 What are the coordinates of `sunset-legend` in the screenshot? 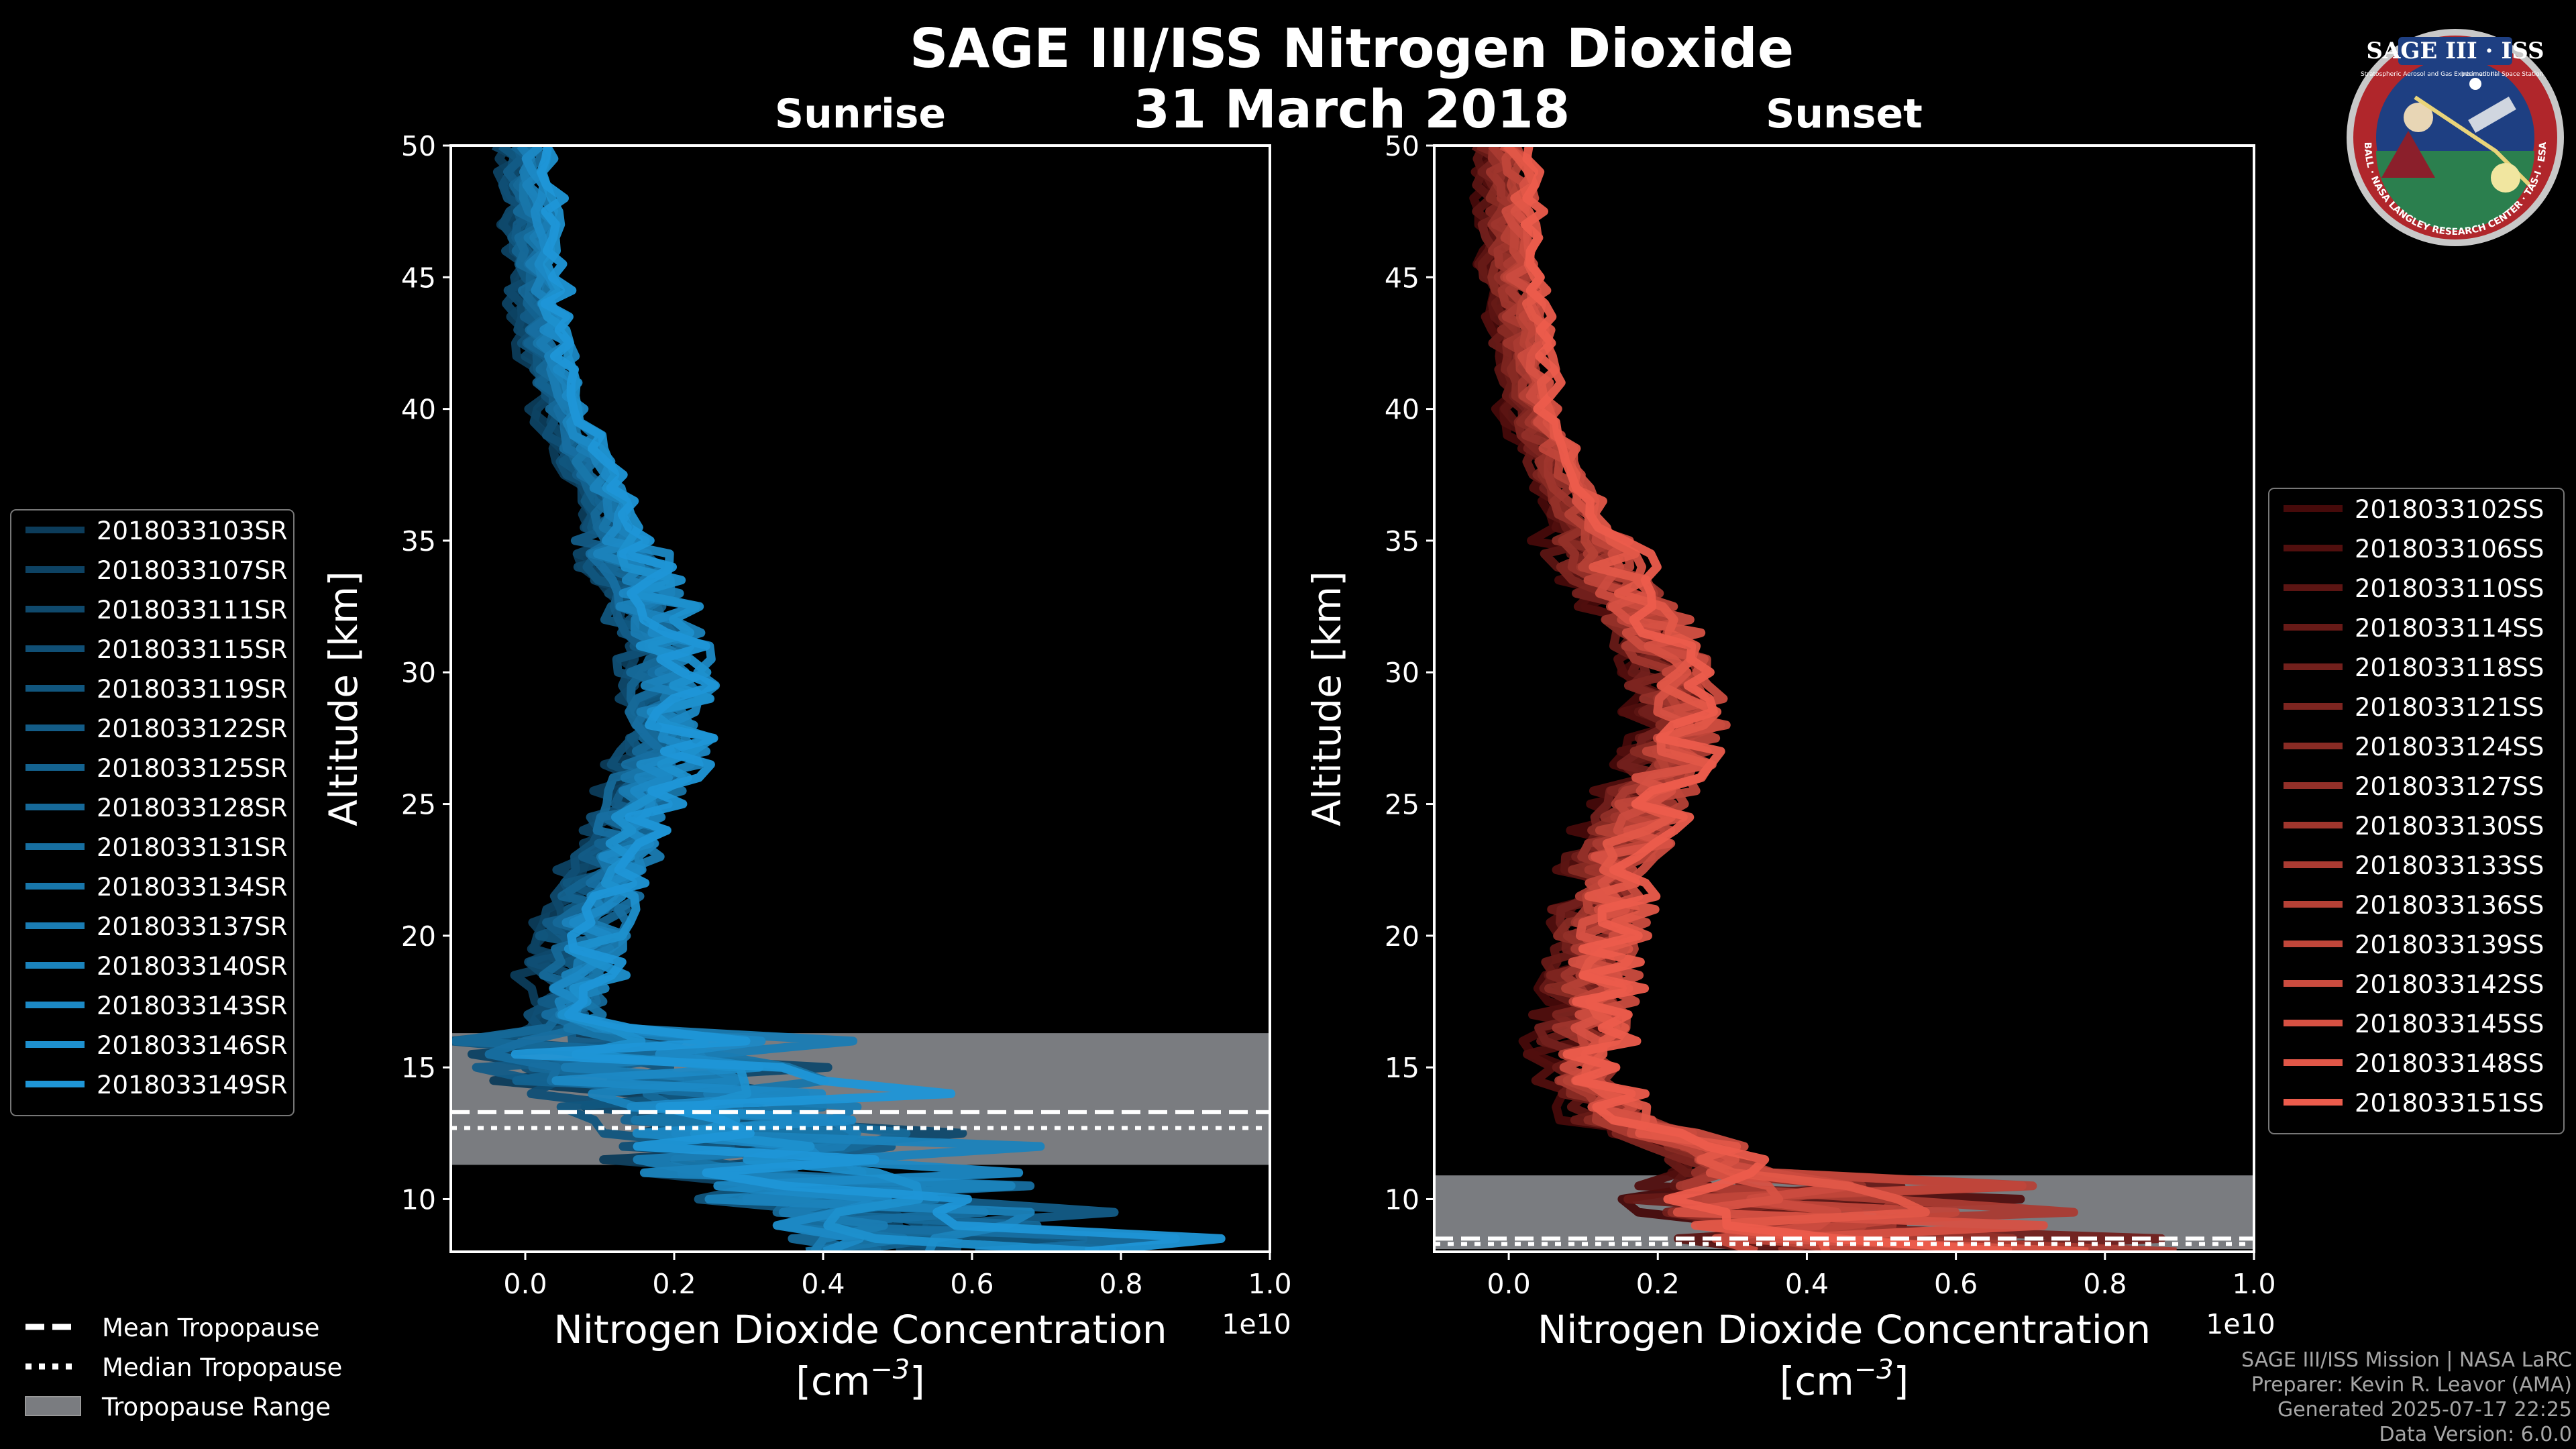 It's located at (2416, 811).